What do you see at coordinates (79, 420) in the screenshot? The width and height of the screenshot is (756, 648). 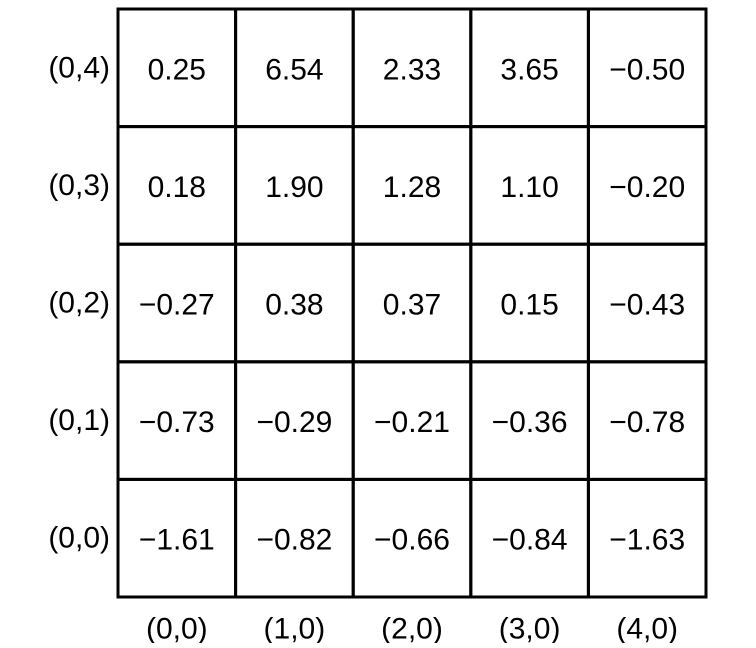 I see `row-label: (0,1)` at bounding box center [79, 420].